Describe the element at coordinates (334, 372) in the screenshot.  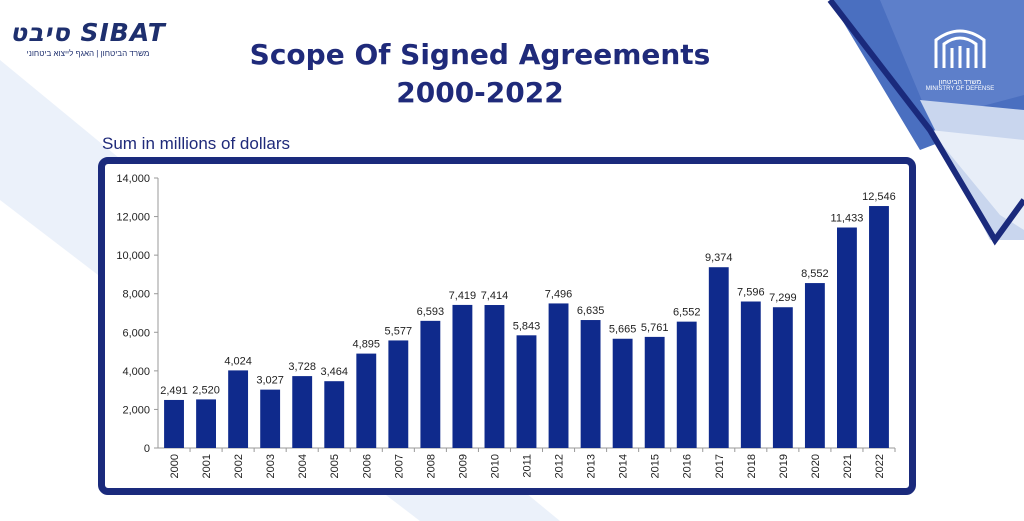
I see `data-label-2005: 3,464` at that location.